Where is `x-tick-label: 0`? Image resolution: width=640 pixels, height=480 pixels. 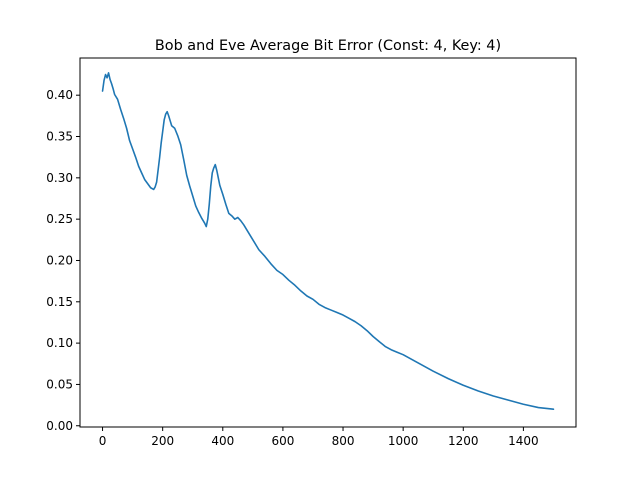
x-tick-label: 0 is located at coordinates (103, 441).